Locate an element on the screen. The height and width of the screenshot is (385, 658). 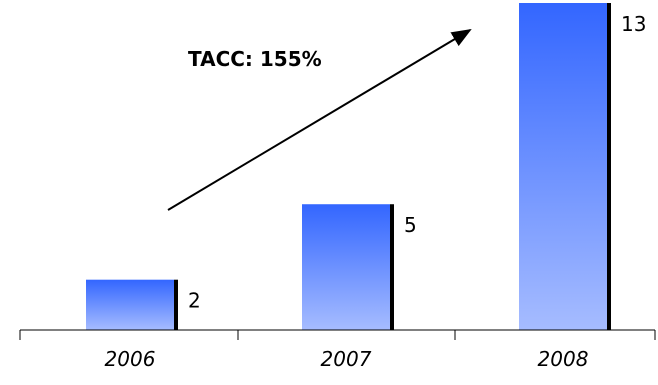
bar-shadow-2007 is located at coordinates (392, 267).